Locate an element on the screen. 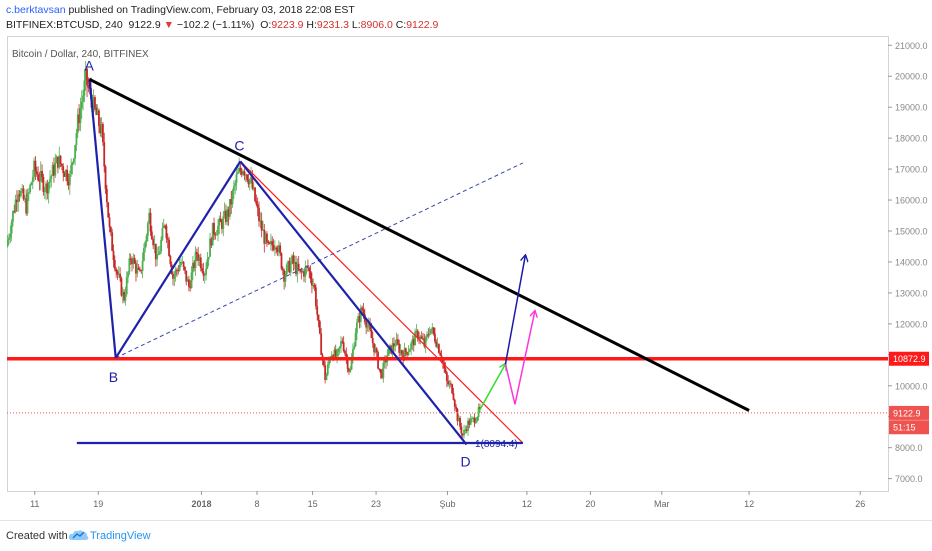  wave-segment is located at coordinates (102, 219).